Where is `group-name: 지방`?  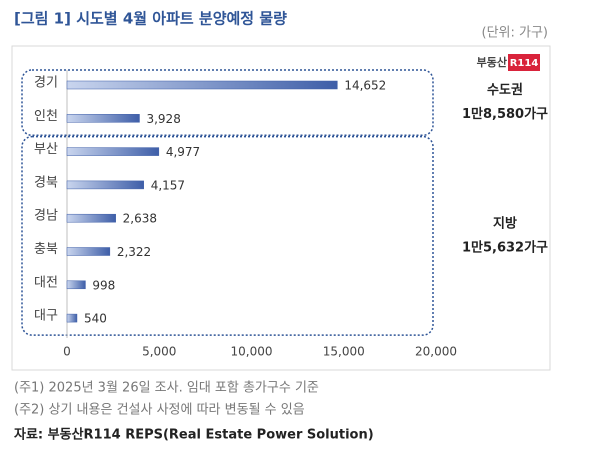
group-name: 지방 is located at coordinates (505, 223).